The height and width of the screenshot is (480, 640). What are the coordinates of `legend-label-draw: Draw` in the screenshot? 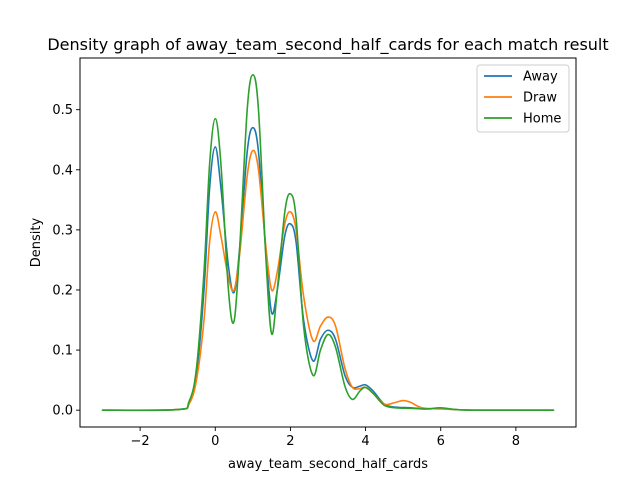 It's located at (540, 98).